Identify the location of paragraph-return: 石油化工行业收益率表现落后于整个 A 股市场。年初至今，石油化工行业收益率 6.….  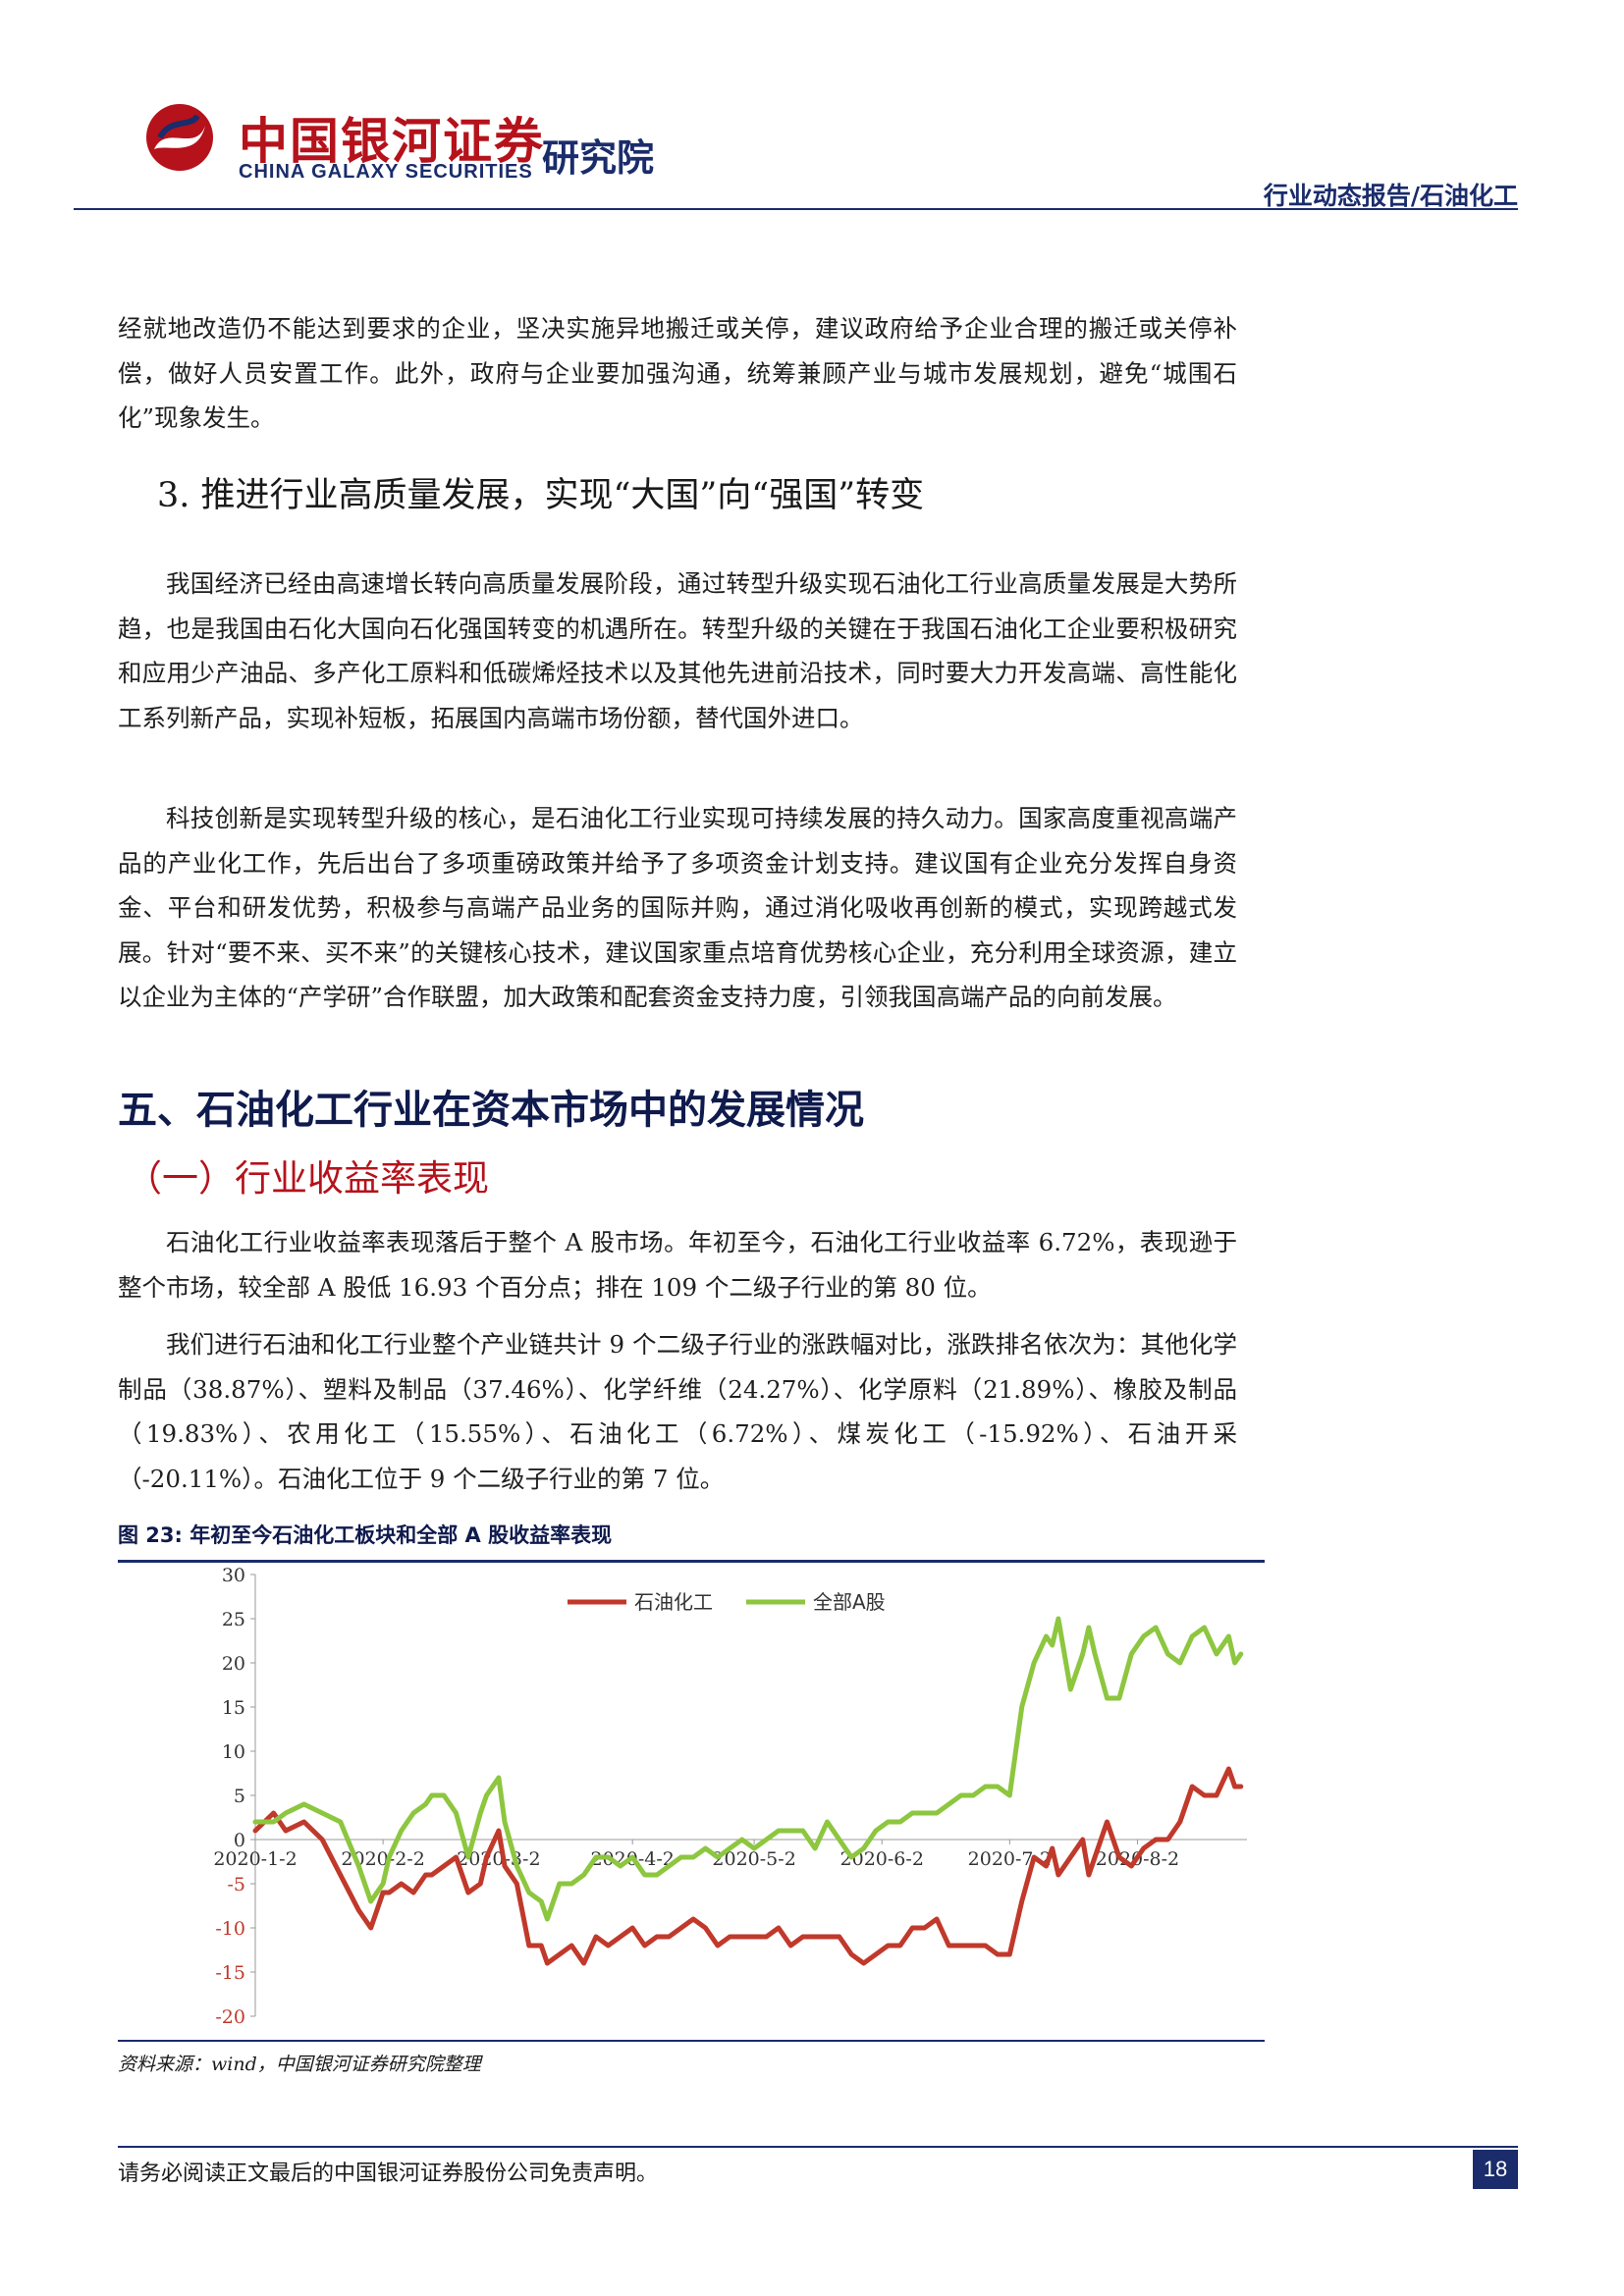
(677, 1265).